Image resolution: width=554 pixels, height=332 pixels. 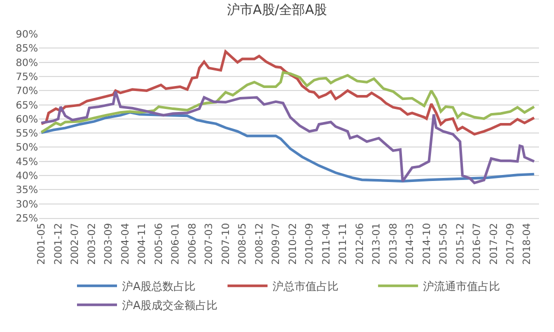 What do you see at coordinates (27, 77) in the screenshot?
I see `y-tick-label: 75%` at bounding box center [27, 77].